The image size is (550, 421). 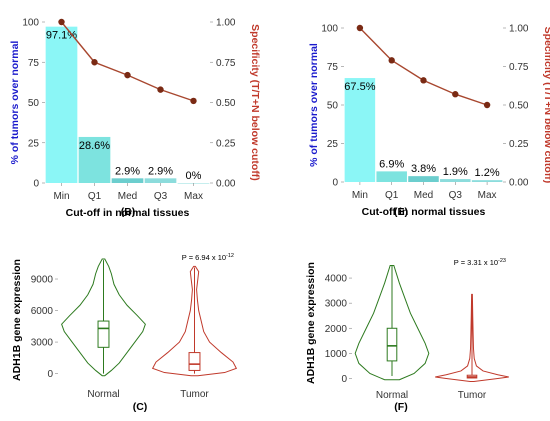 I want to click on p-value-label: P = 3.31 x 10-23, so click(x=480, y=262).